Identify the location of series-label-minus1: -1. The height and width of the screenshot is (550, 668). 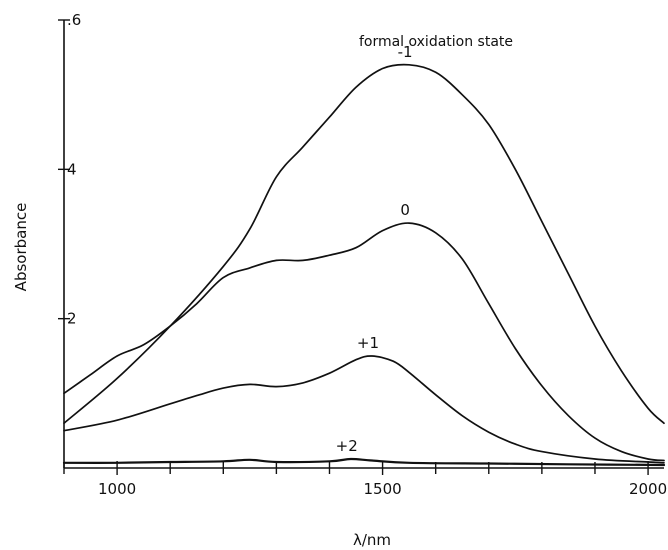
(405, 52).